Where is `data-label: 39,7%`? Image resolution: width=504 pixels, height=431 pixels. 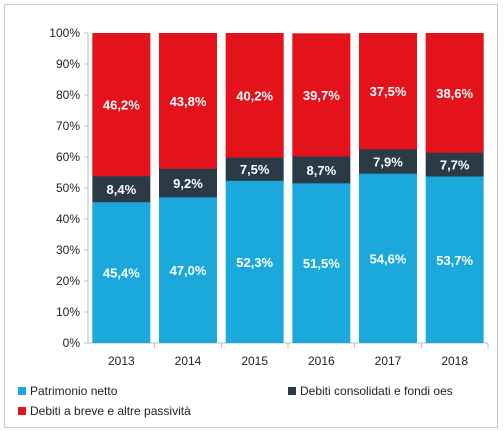 data-label: 39,7% is located at coordinates (321, 95).